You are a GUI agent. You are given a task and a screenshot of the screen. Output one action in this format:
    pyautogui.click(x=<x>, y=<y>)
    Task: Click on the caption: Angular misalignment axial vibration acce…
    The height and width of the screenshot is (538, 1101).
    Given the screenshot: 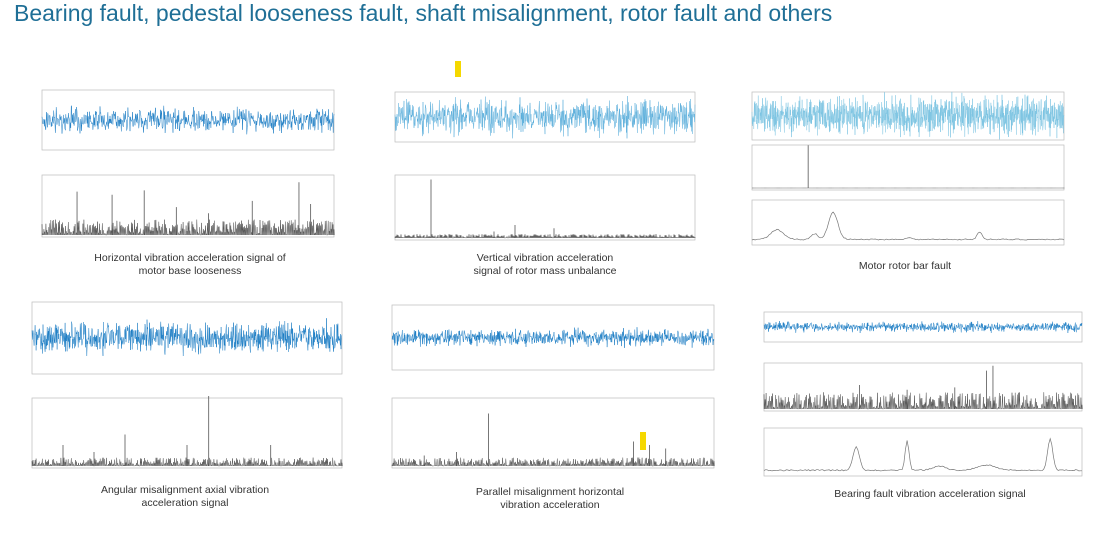 What is the action you would take?
    pyautogui.click(x=185, y=496)
    